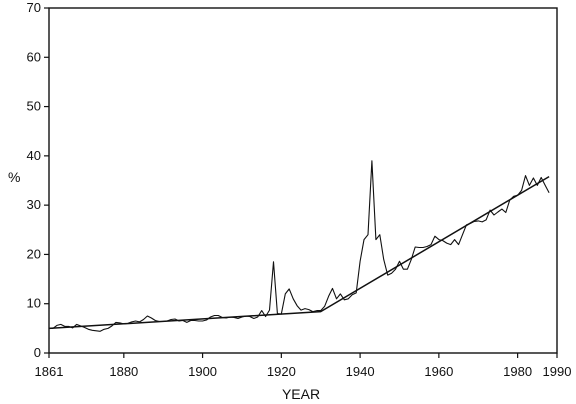 The height and width of the screenshot is (404, 576). What do you see at coordinates (123, 371) in the screenshot?
I see `x-tick-label: 1880` at bounding box center [123, 371].